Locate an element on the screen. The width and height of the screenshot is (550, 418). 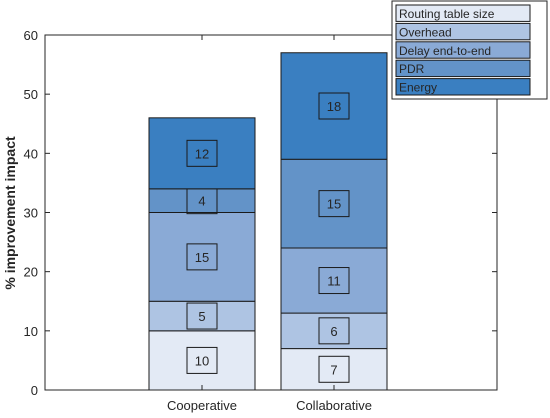
y-tick-label: 20 is located at coordinates (31, 272).